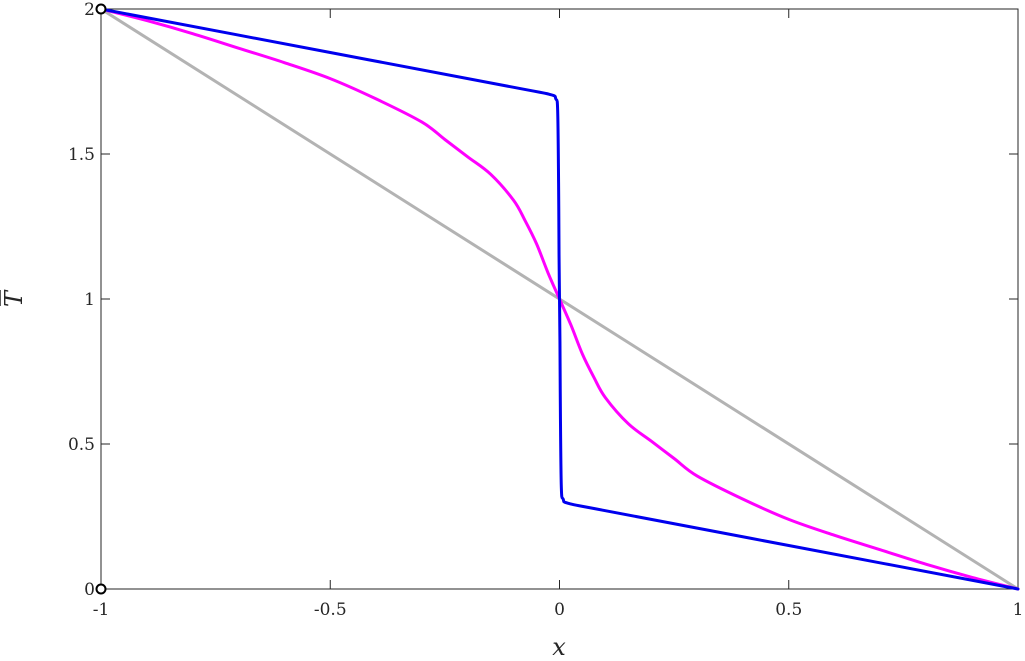  What do you see at coordinates (81, 155) in the screenshot?
I see `y-tick-label: 1.5` at bounding box center [81, 155].